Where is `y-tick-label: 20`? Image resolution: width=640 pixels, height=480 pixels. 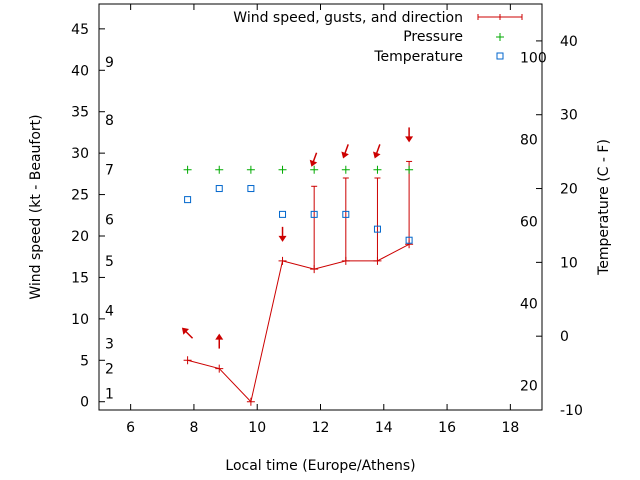 y-tick-label: 20 is located at coordinates (80, 237).